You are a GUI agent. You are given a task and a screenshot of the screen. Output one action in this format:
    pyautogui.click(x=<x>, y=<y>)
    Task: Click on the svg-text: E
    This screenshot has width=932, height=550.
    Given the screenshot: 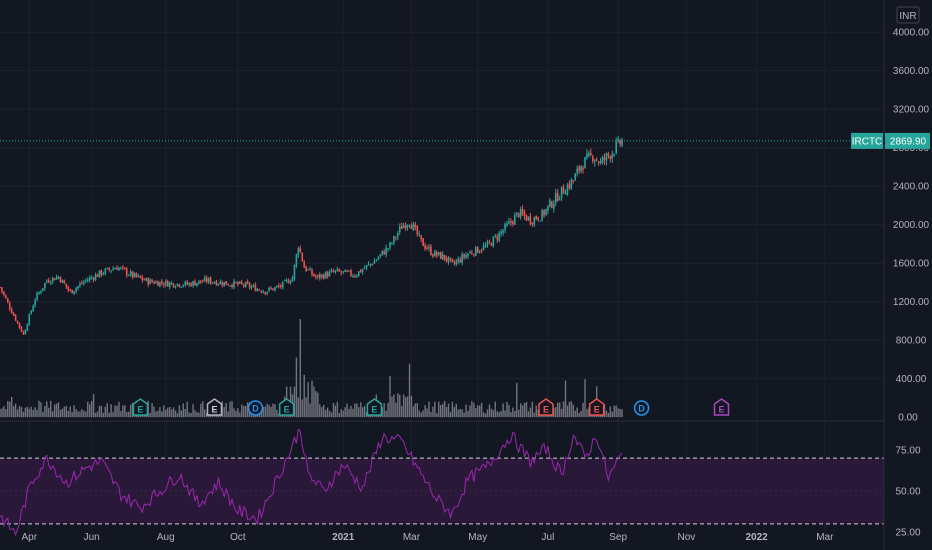 What is the action you would take?
    pyautogui.click(x=140, y=410)
    